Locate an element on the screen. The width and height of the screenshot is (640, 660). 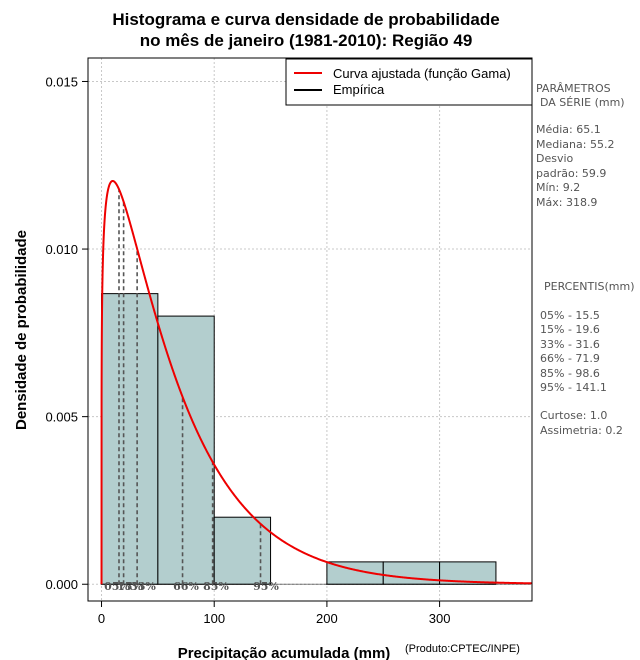
credit-text: (Produto:CPTEC/INPE) is located at coordinates (462, 649).